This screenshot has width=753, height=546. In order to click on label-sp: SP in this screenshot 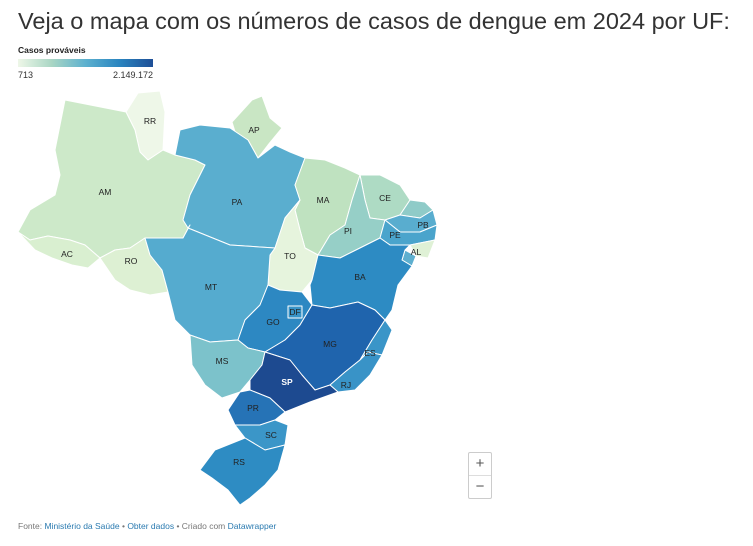, I will do `click(287, 382)`.